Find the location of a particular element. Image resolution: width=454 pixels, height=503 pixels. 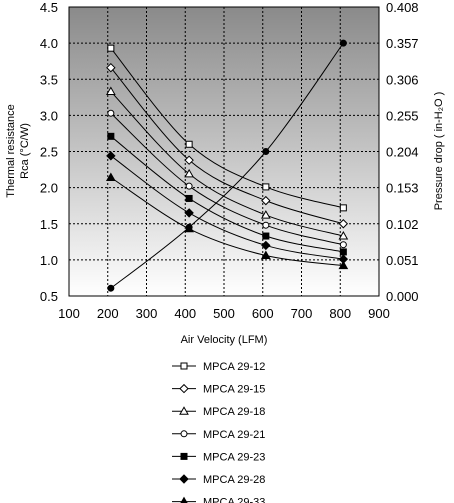

x-tick-label: 700 is located at coordinates (302, 313).